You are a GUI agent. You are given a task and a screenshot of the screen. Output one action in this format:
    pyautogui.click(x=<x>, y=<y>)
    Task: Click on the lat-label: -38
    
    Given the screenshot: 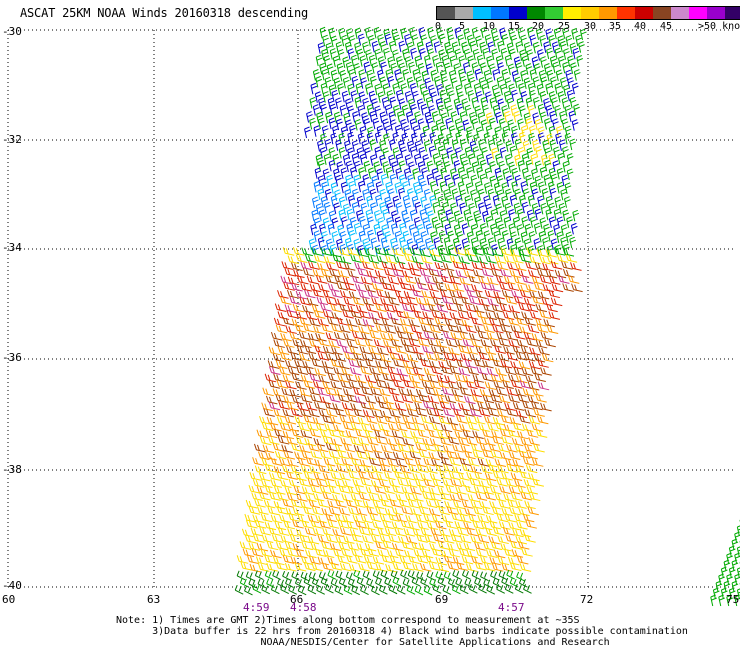 What is the action you would take?
    pyautogui.click(x=12, y=469)
    